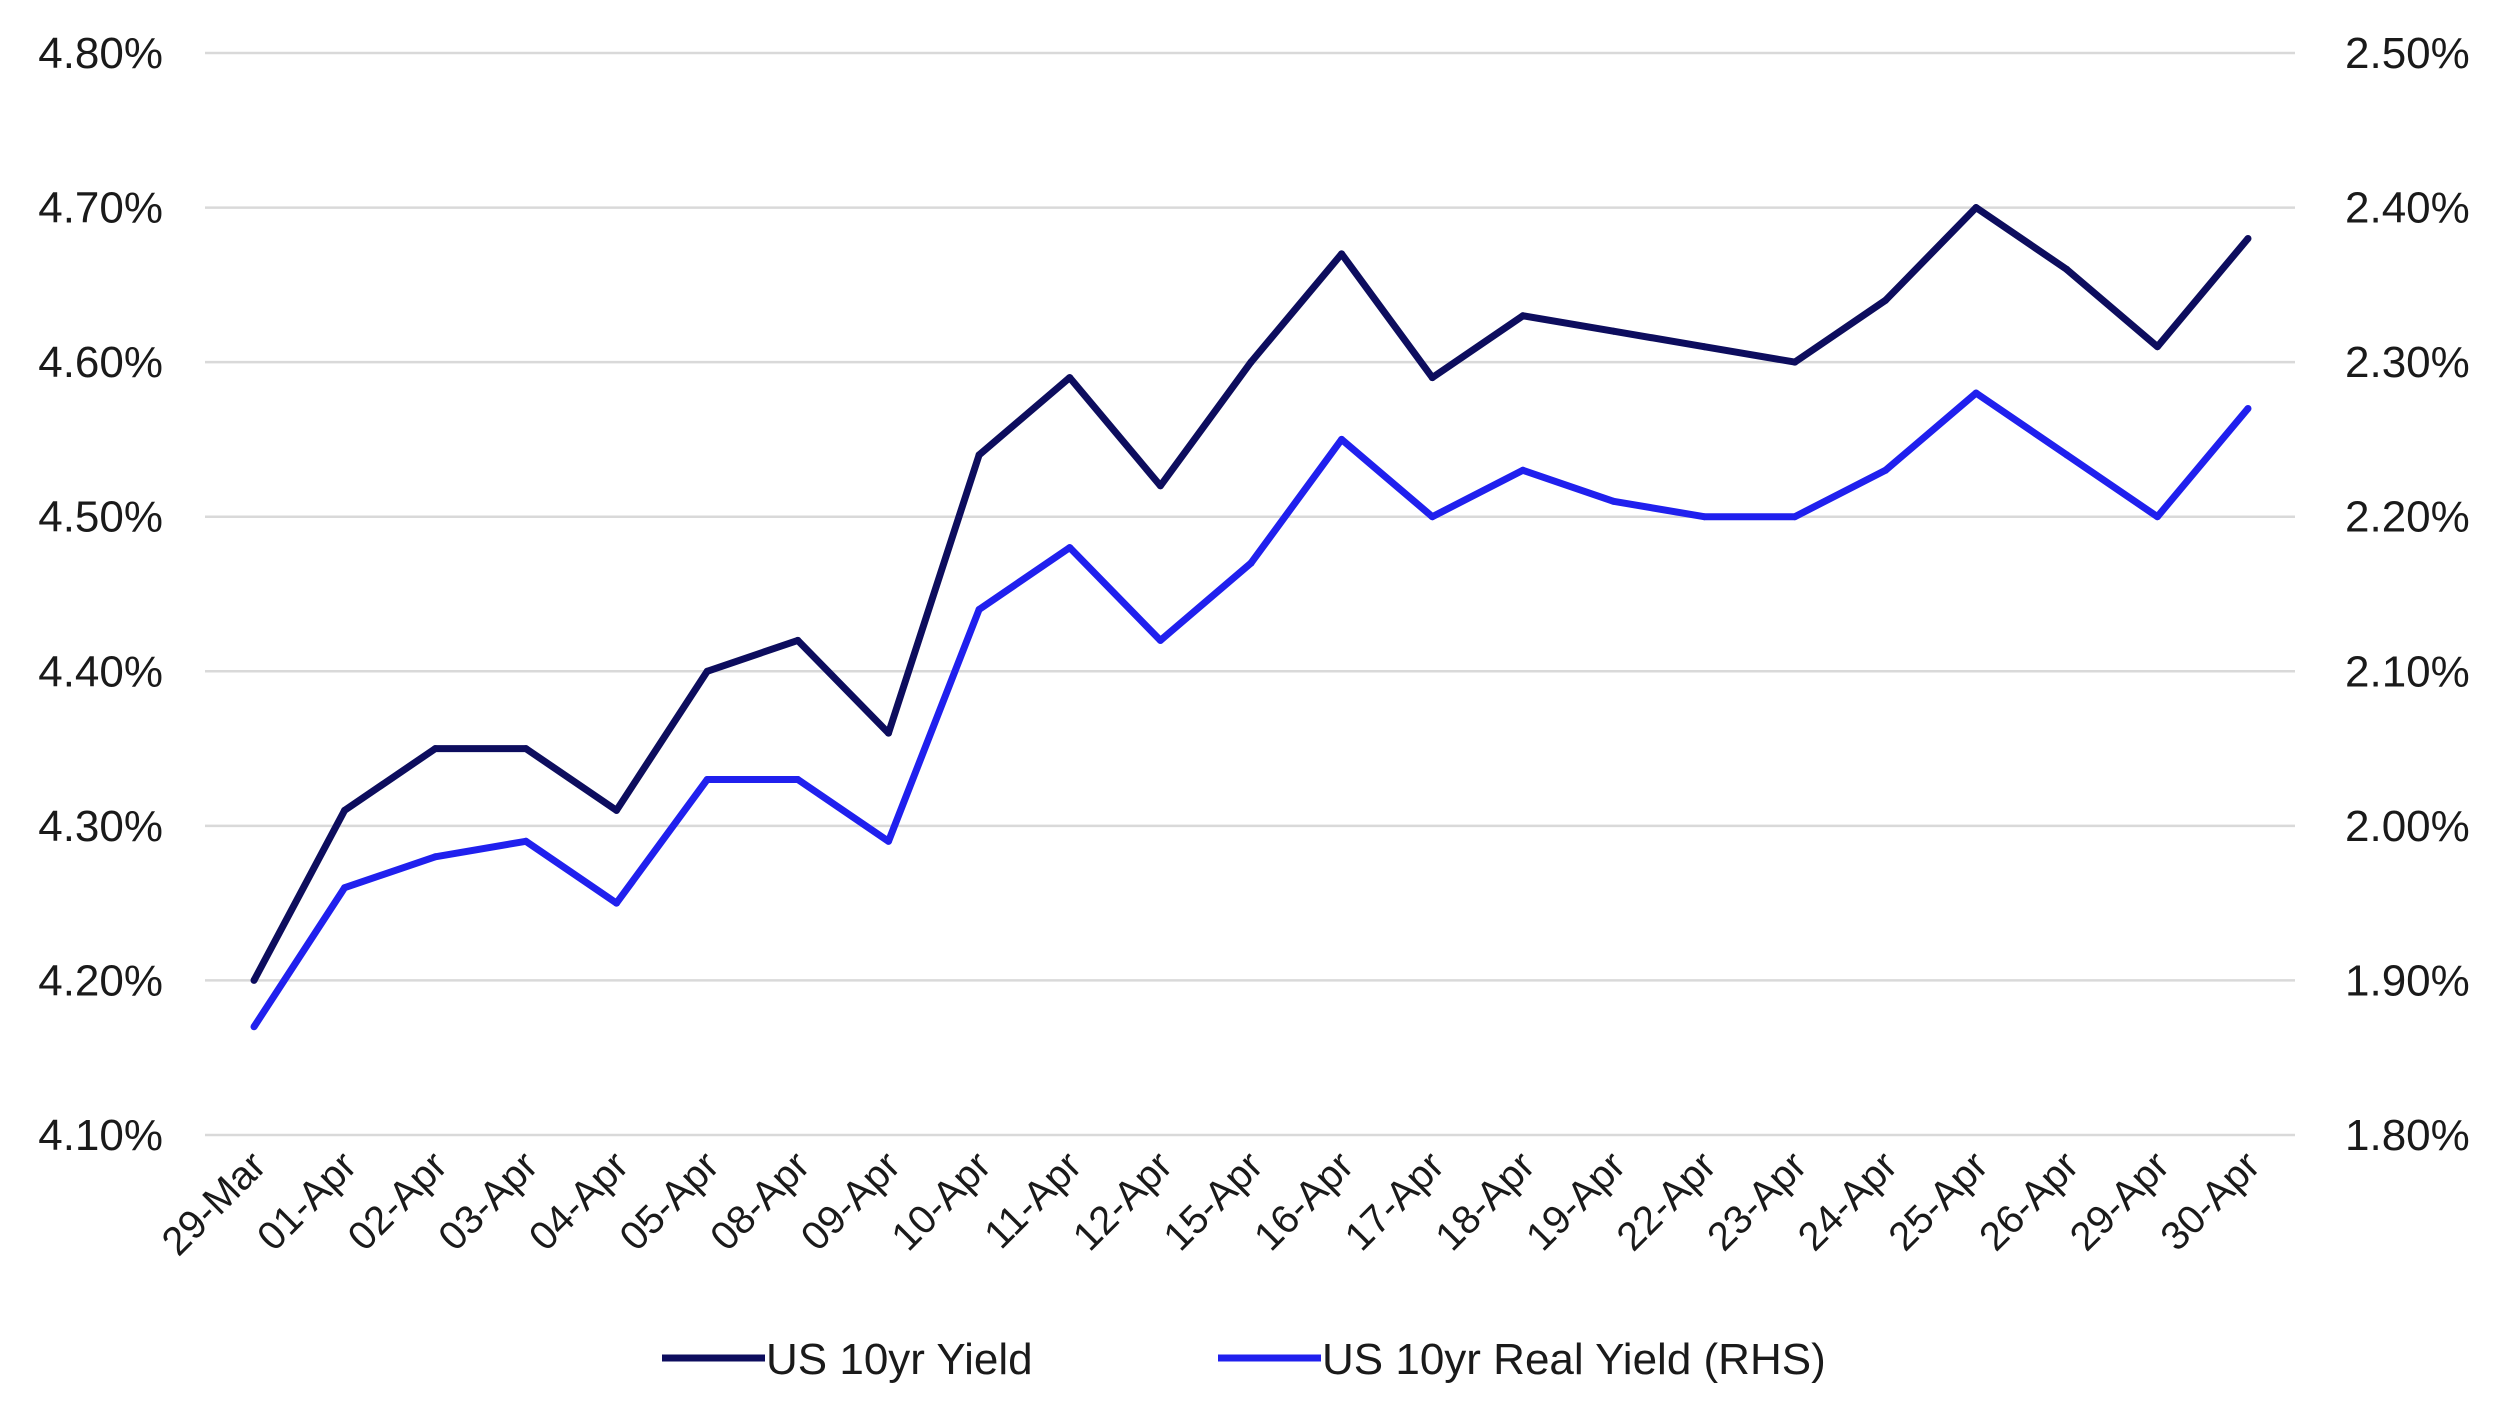 Image resolution: width=2496 pixels, height=1404 pixels. Describe the element at coordinates (851, 1201) in the screenshot. I see `x-tick-label: 09-Apr` at that location.